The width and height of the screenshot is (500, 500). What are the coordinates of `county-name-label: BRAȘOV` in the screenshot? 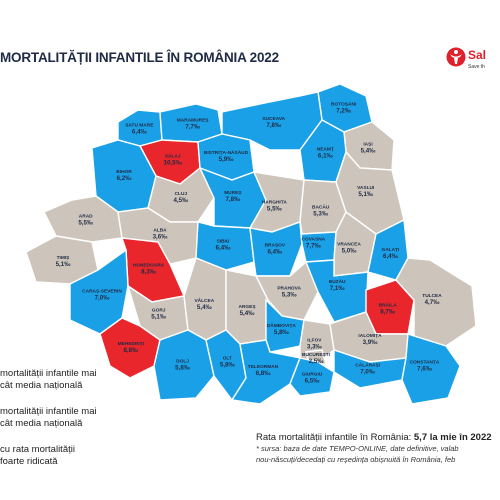 It's located at (275, 246).